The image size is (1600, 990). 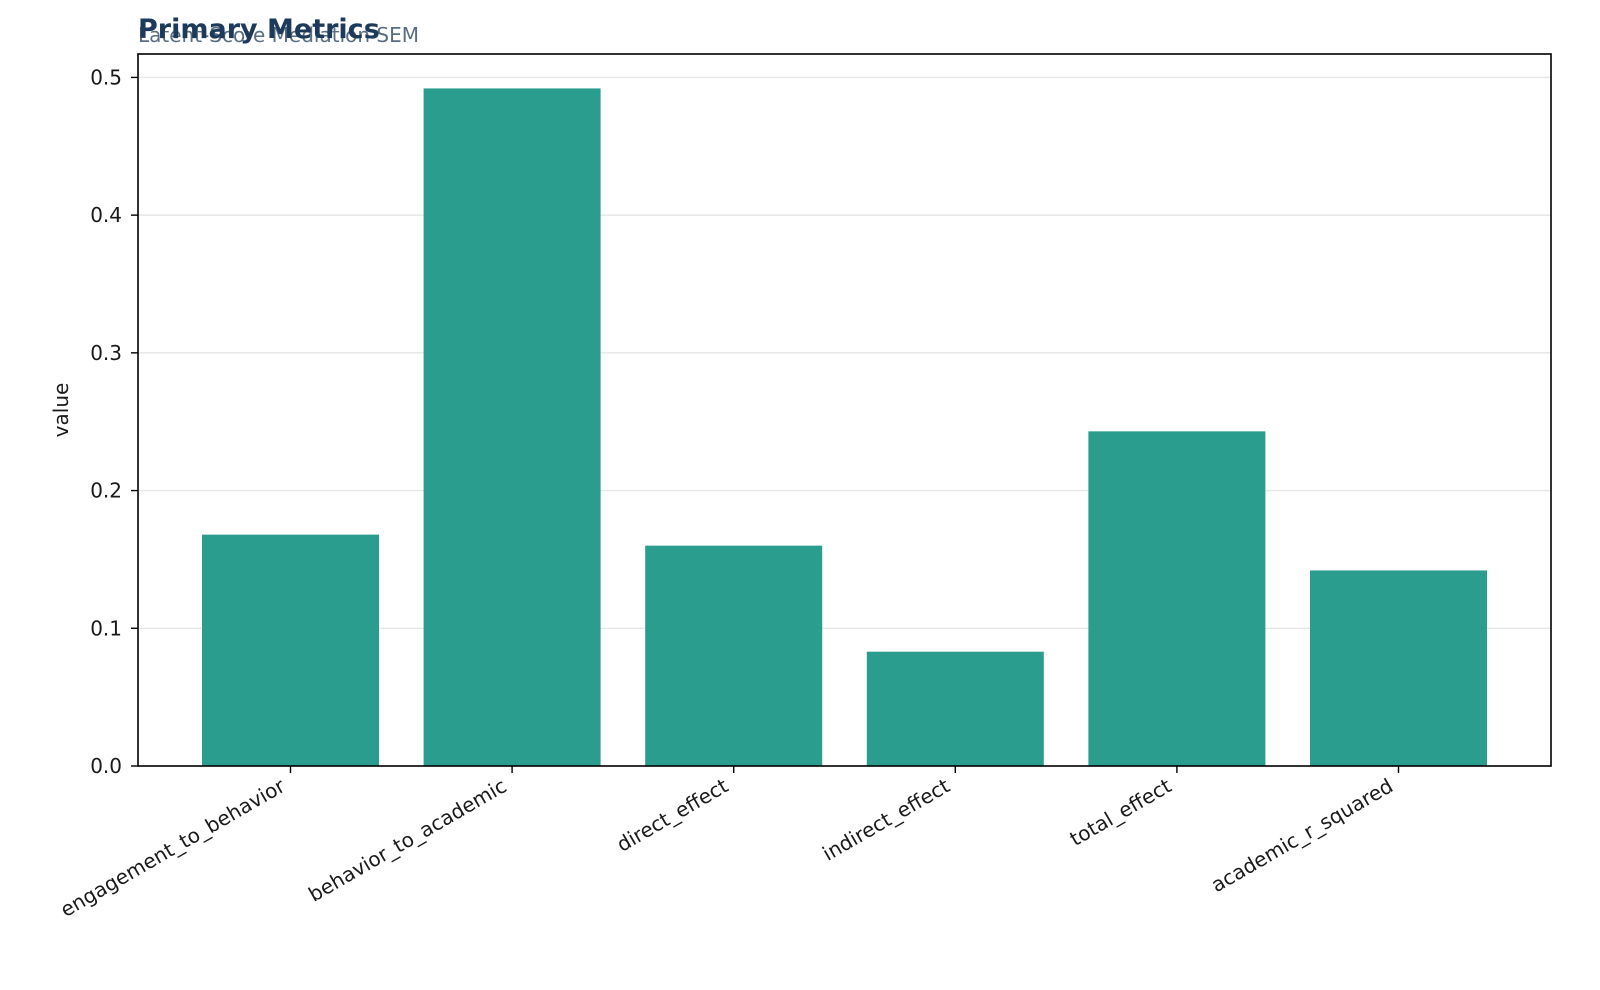 What do you see at coordinates (106, 353) in the screenshot?
I see `y-tick-label: 0.3` at bounding box center [106, 353].